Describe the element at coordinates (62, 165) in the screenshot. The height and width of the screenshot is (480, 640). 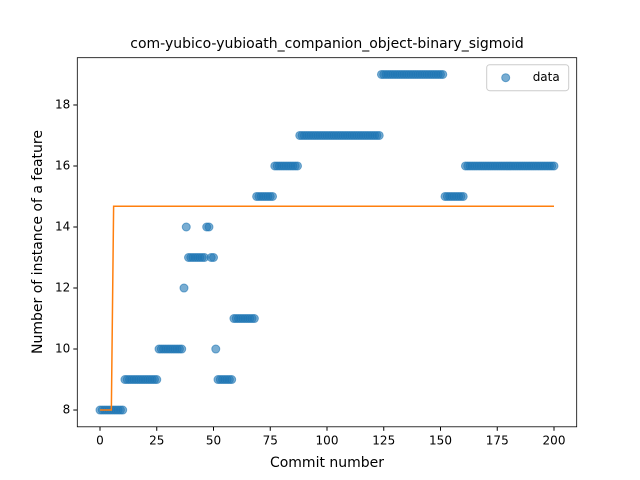
I see `y-tick-label: 16` at that location.